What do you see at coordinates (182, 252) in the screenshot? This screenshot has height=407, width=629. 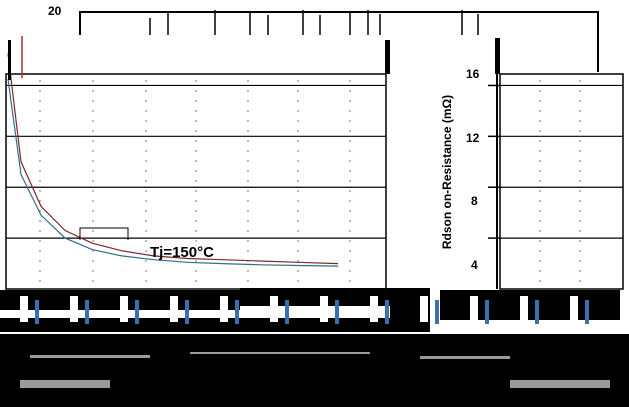 I see `temperature-annotation: Tj=150°C` at bounding box center [182, 252].